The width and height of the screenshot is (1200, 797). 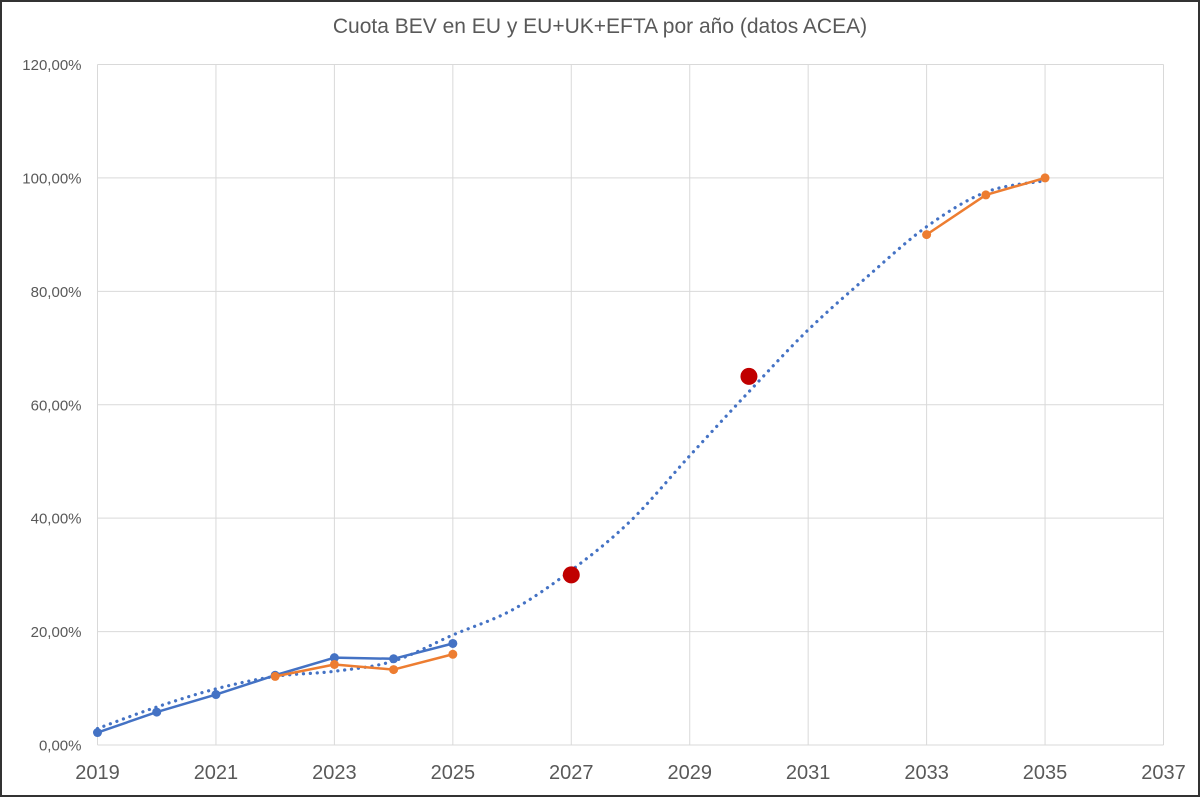 I want to click on x-axis-tick-label: 2025, so click(x=453, y=773).